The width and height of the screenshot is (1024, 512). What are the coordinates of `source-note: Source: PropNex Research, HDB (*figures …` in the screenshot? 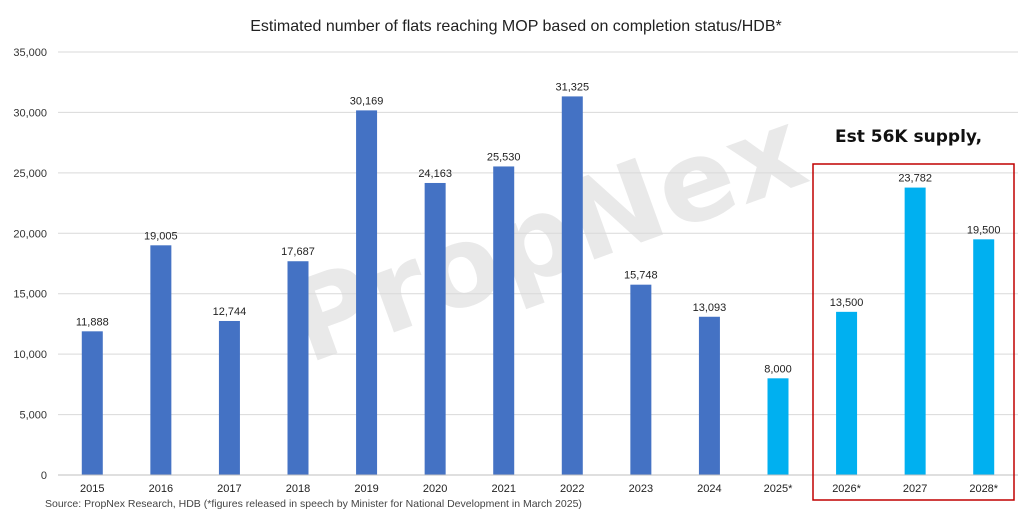 It's located at (313, 504).